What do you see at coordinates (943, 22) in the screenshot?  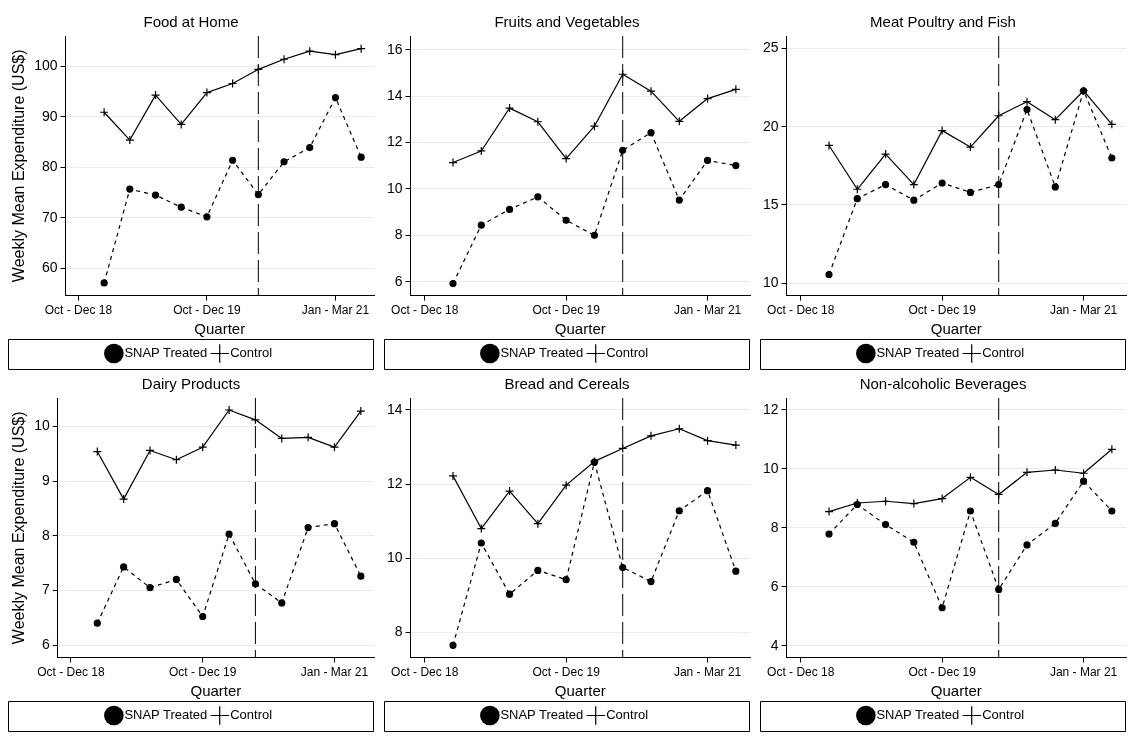 I see `chart-title: Meat Poultry and Fish` at bounding box center [943, 22].